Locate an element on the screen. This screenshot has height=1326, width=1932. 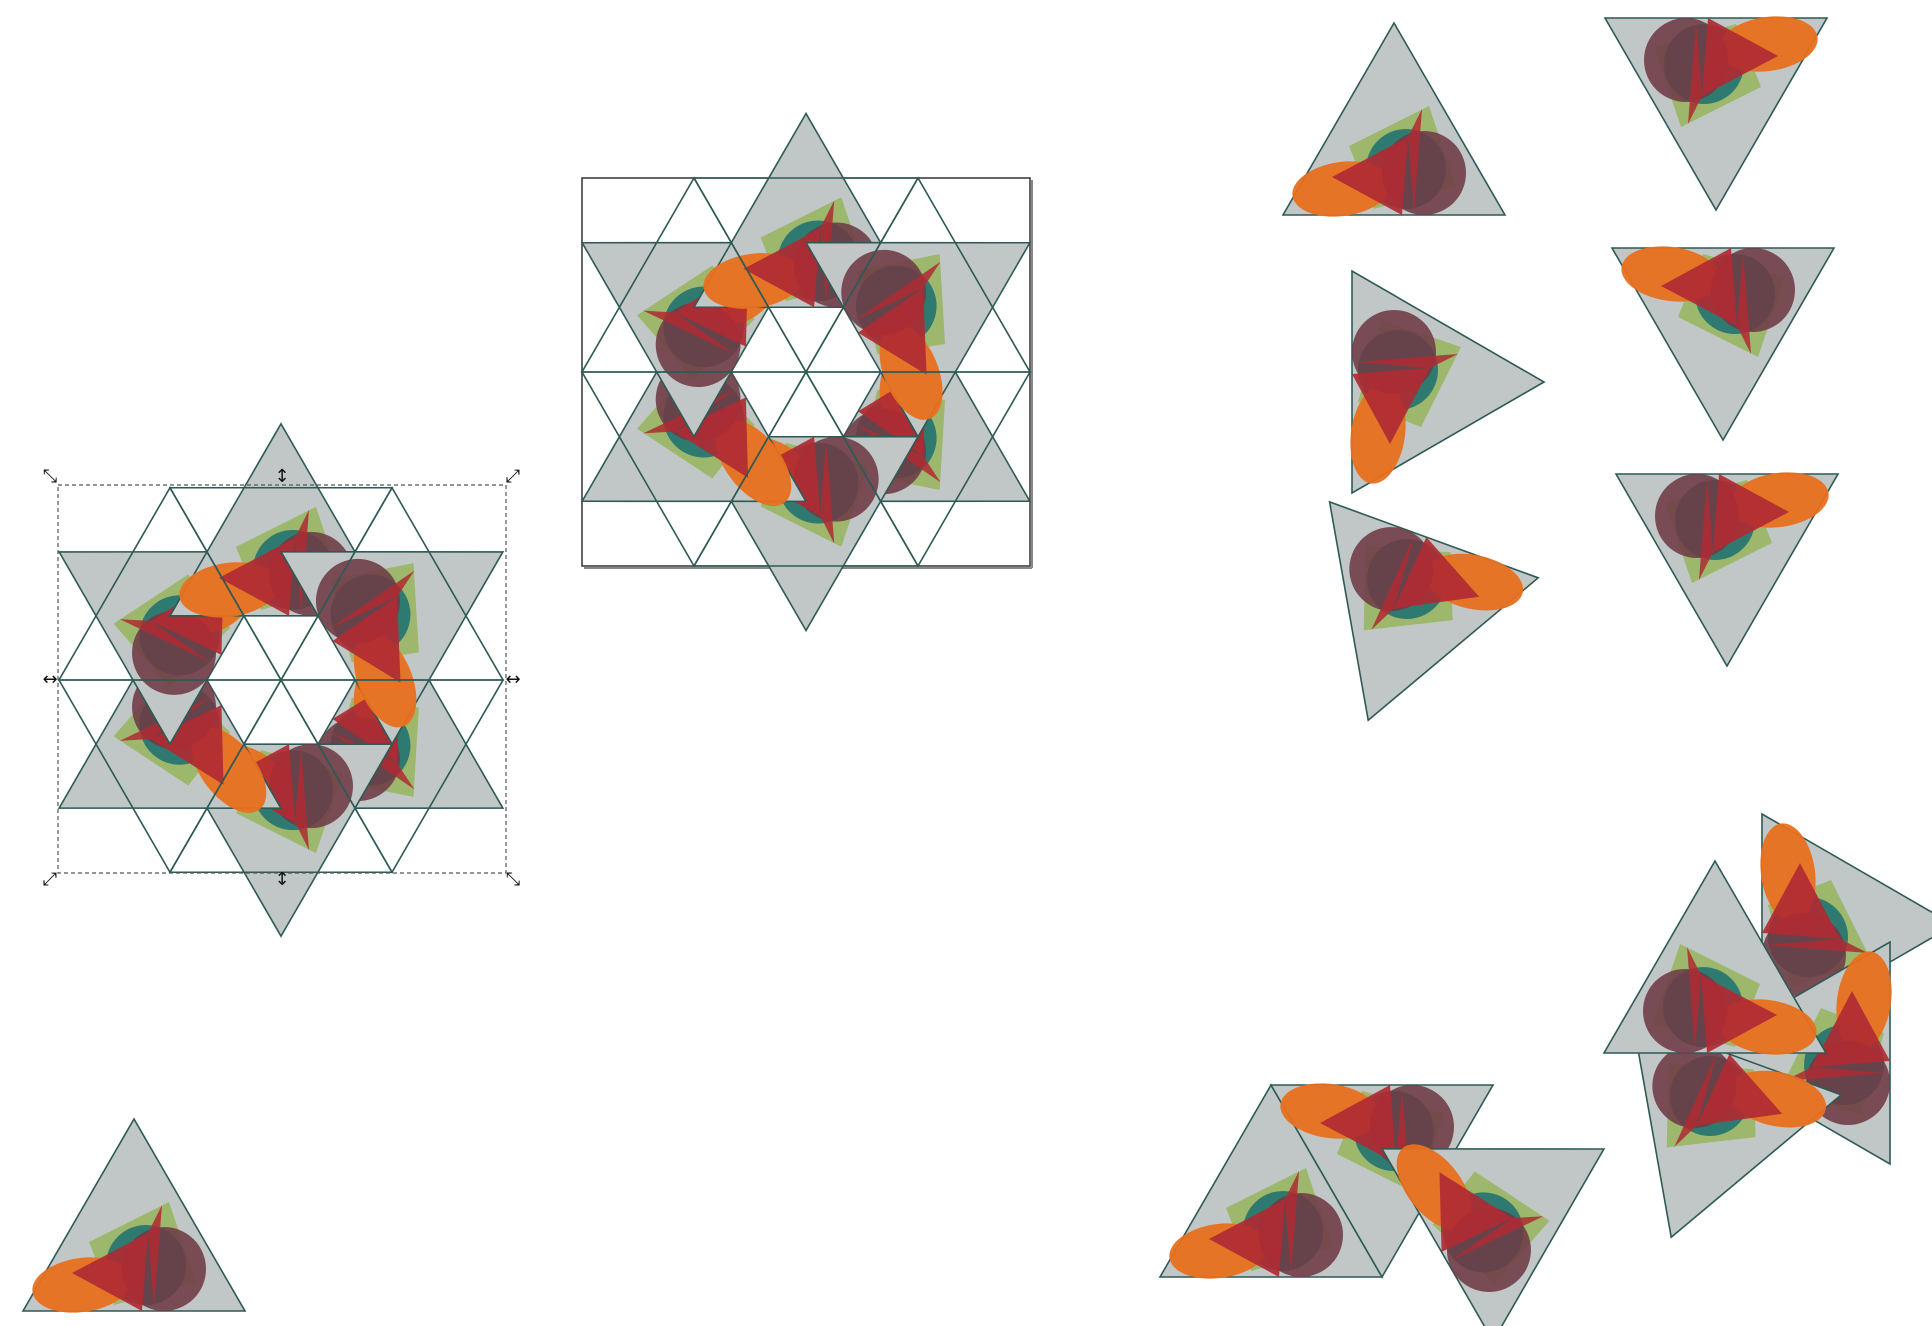
lone-triangle is located at coordinates (134, 1218).